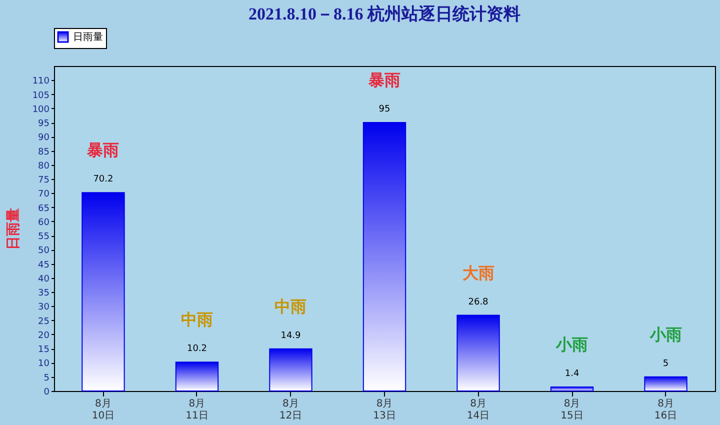 This screenshot has height=425, width=720. What do you see at coordinates (41, 109) in the screenshot?
I see `y-tick-label: 100` at bounding box center [41, 109].